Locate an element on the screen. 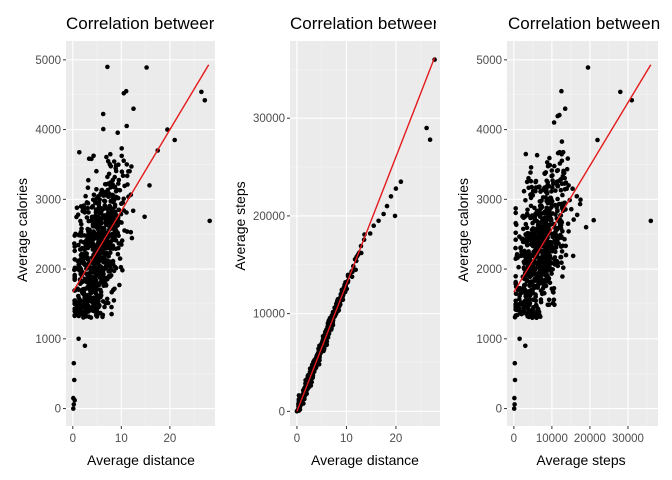 Image resolution: width=672 pixels, height=480 pixels. x-tick-label: 20000 is located at coordinates (590, 439).